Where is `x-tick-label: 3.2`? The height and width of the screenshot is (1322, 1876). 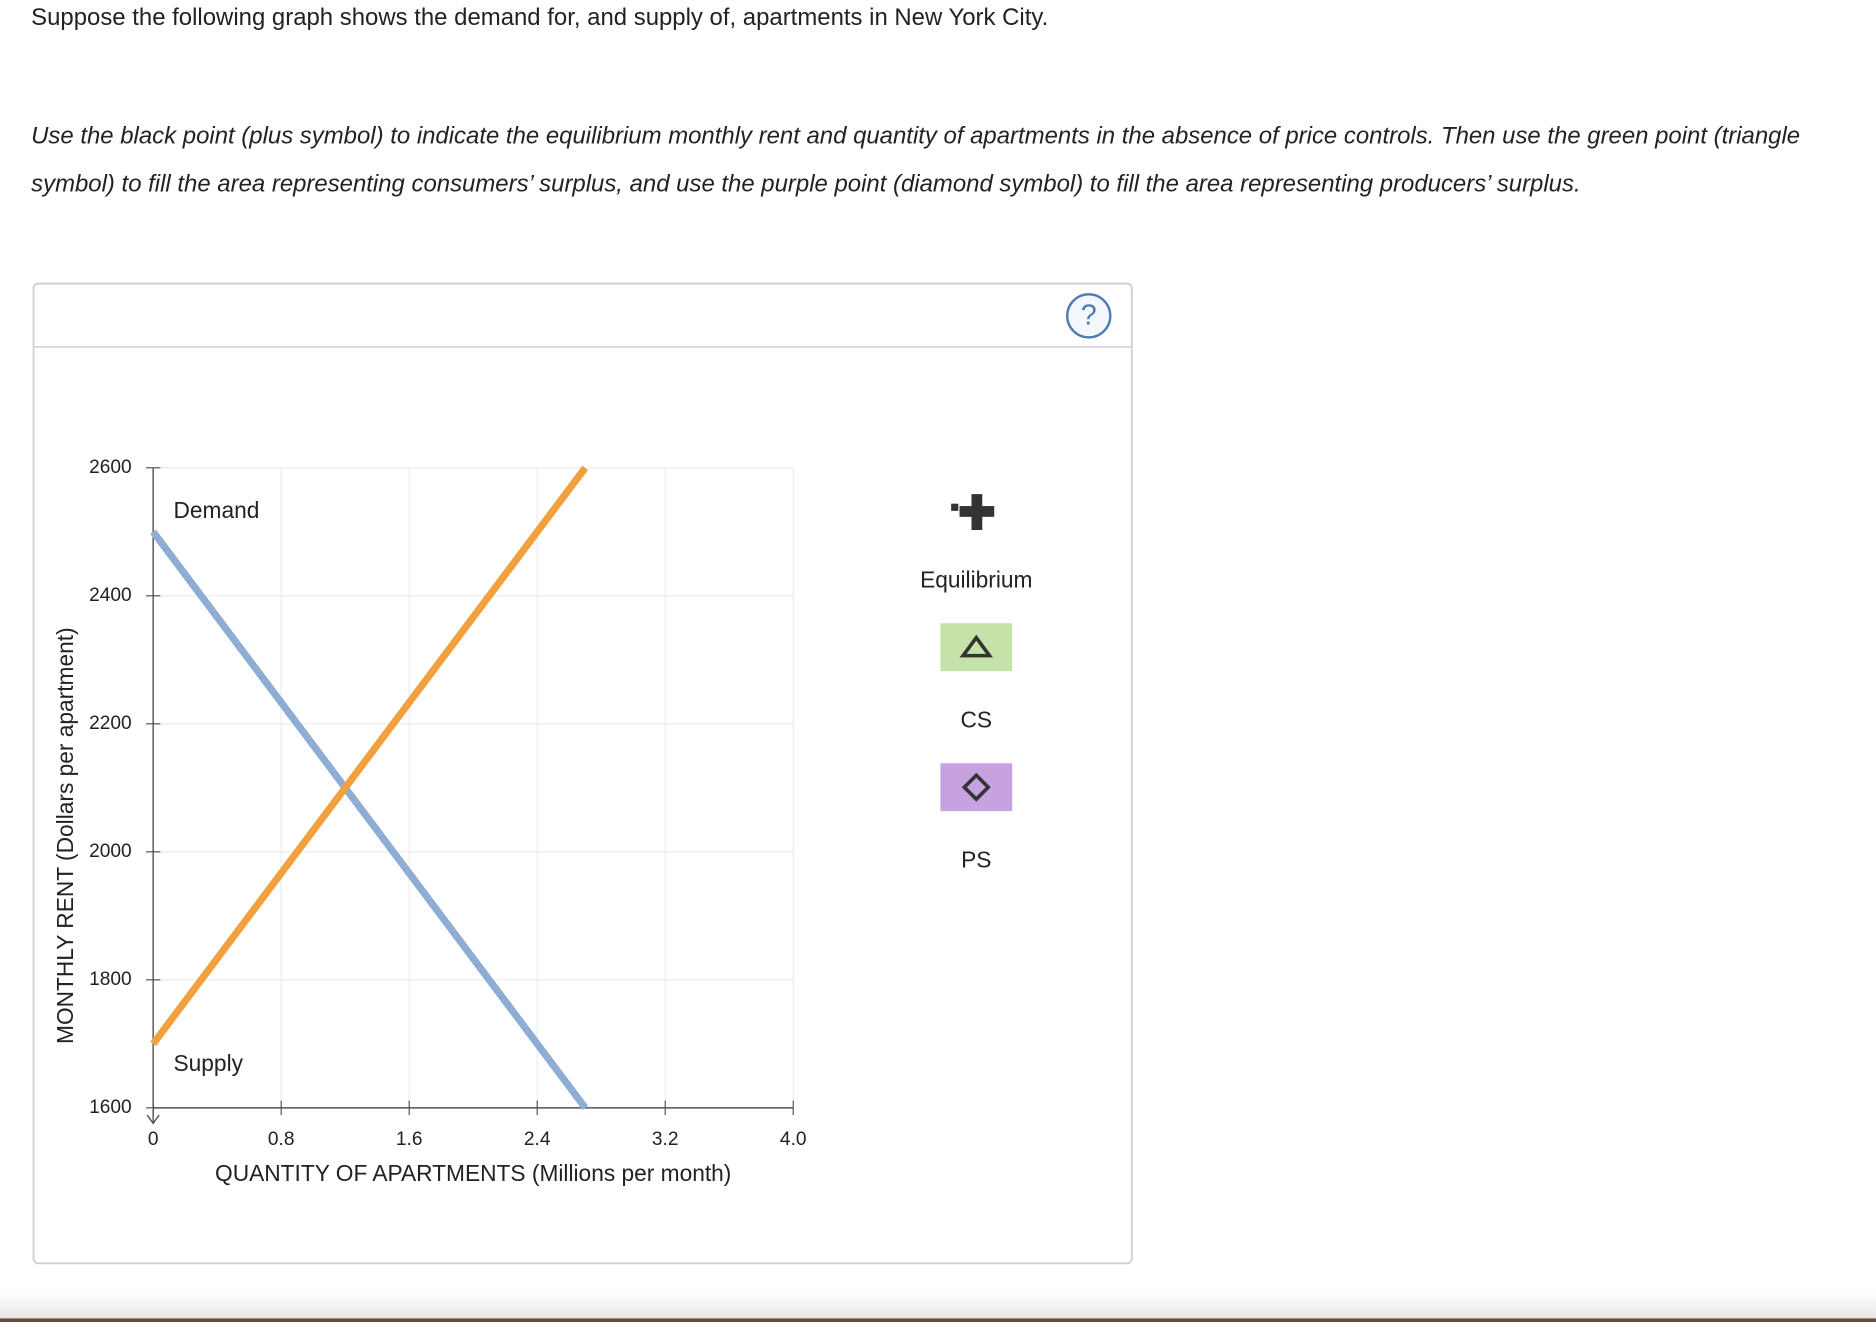
x-tick-label: 3.2 is located at coordinates (665, 1139).